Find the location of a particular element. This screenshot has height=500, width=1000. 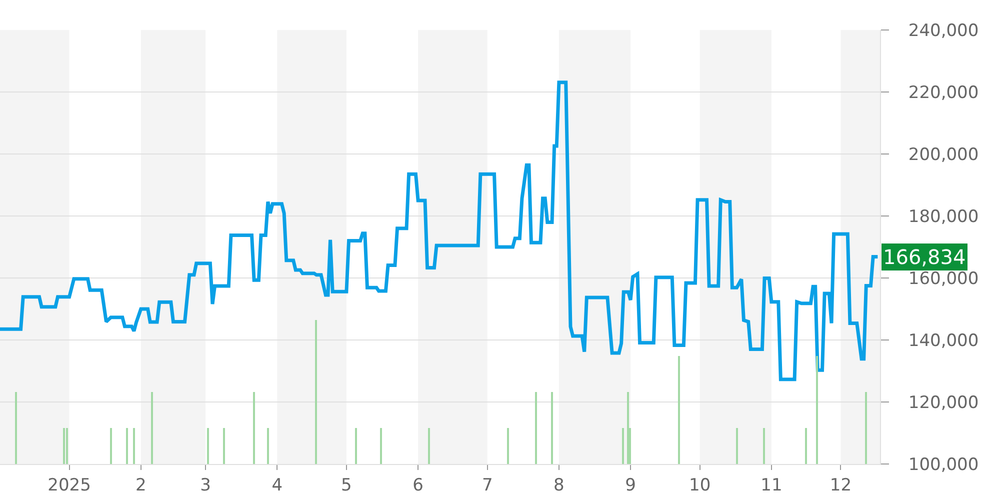

x-tick-label: 5 is located at coordinates (346, 485).